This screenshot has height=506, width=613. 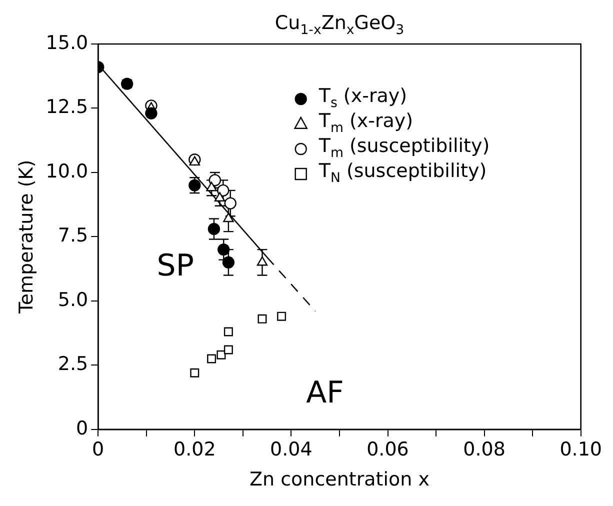 I want to click on x-tick-label: 0.10, so click(x=581, y=449).